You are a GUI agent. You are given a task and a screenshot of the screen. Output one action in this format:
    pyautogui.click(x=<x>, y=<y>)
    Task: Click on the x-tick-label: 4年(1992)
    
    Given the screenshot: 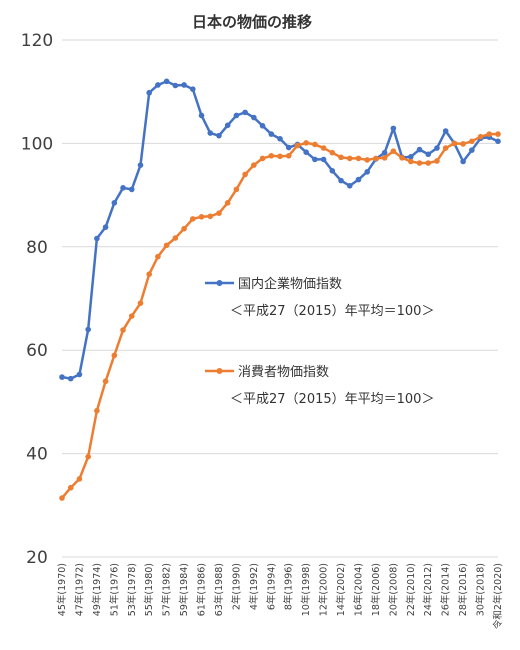 What is the action you would take?
    pyautogui.click(x=254, y=586)
    